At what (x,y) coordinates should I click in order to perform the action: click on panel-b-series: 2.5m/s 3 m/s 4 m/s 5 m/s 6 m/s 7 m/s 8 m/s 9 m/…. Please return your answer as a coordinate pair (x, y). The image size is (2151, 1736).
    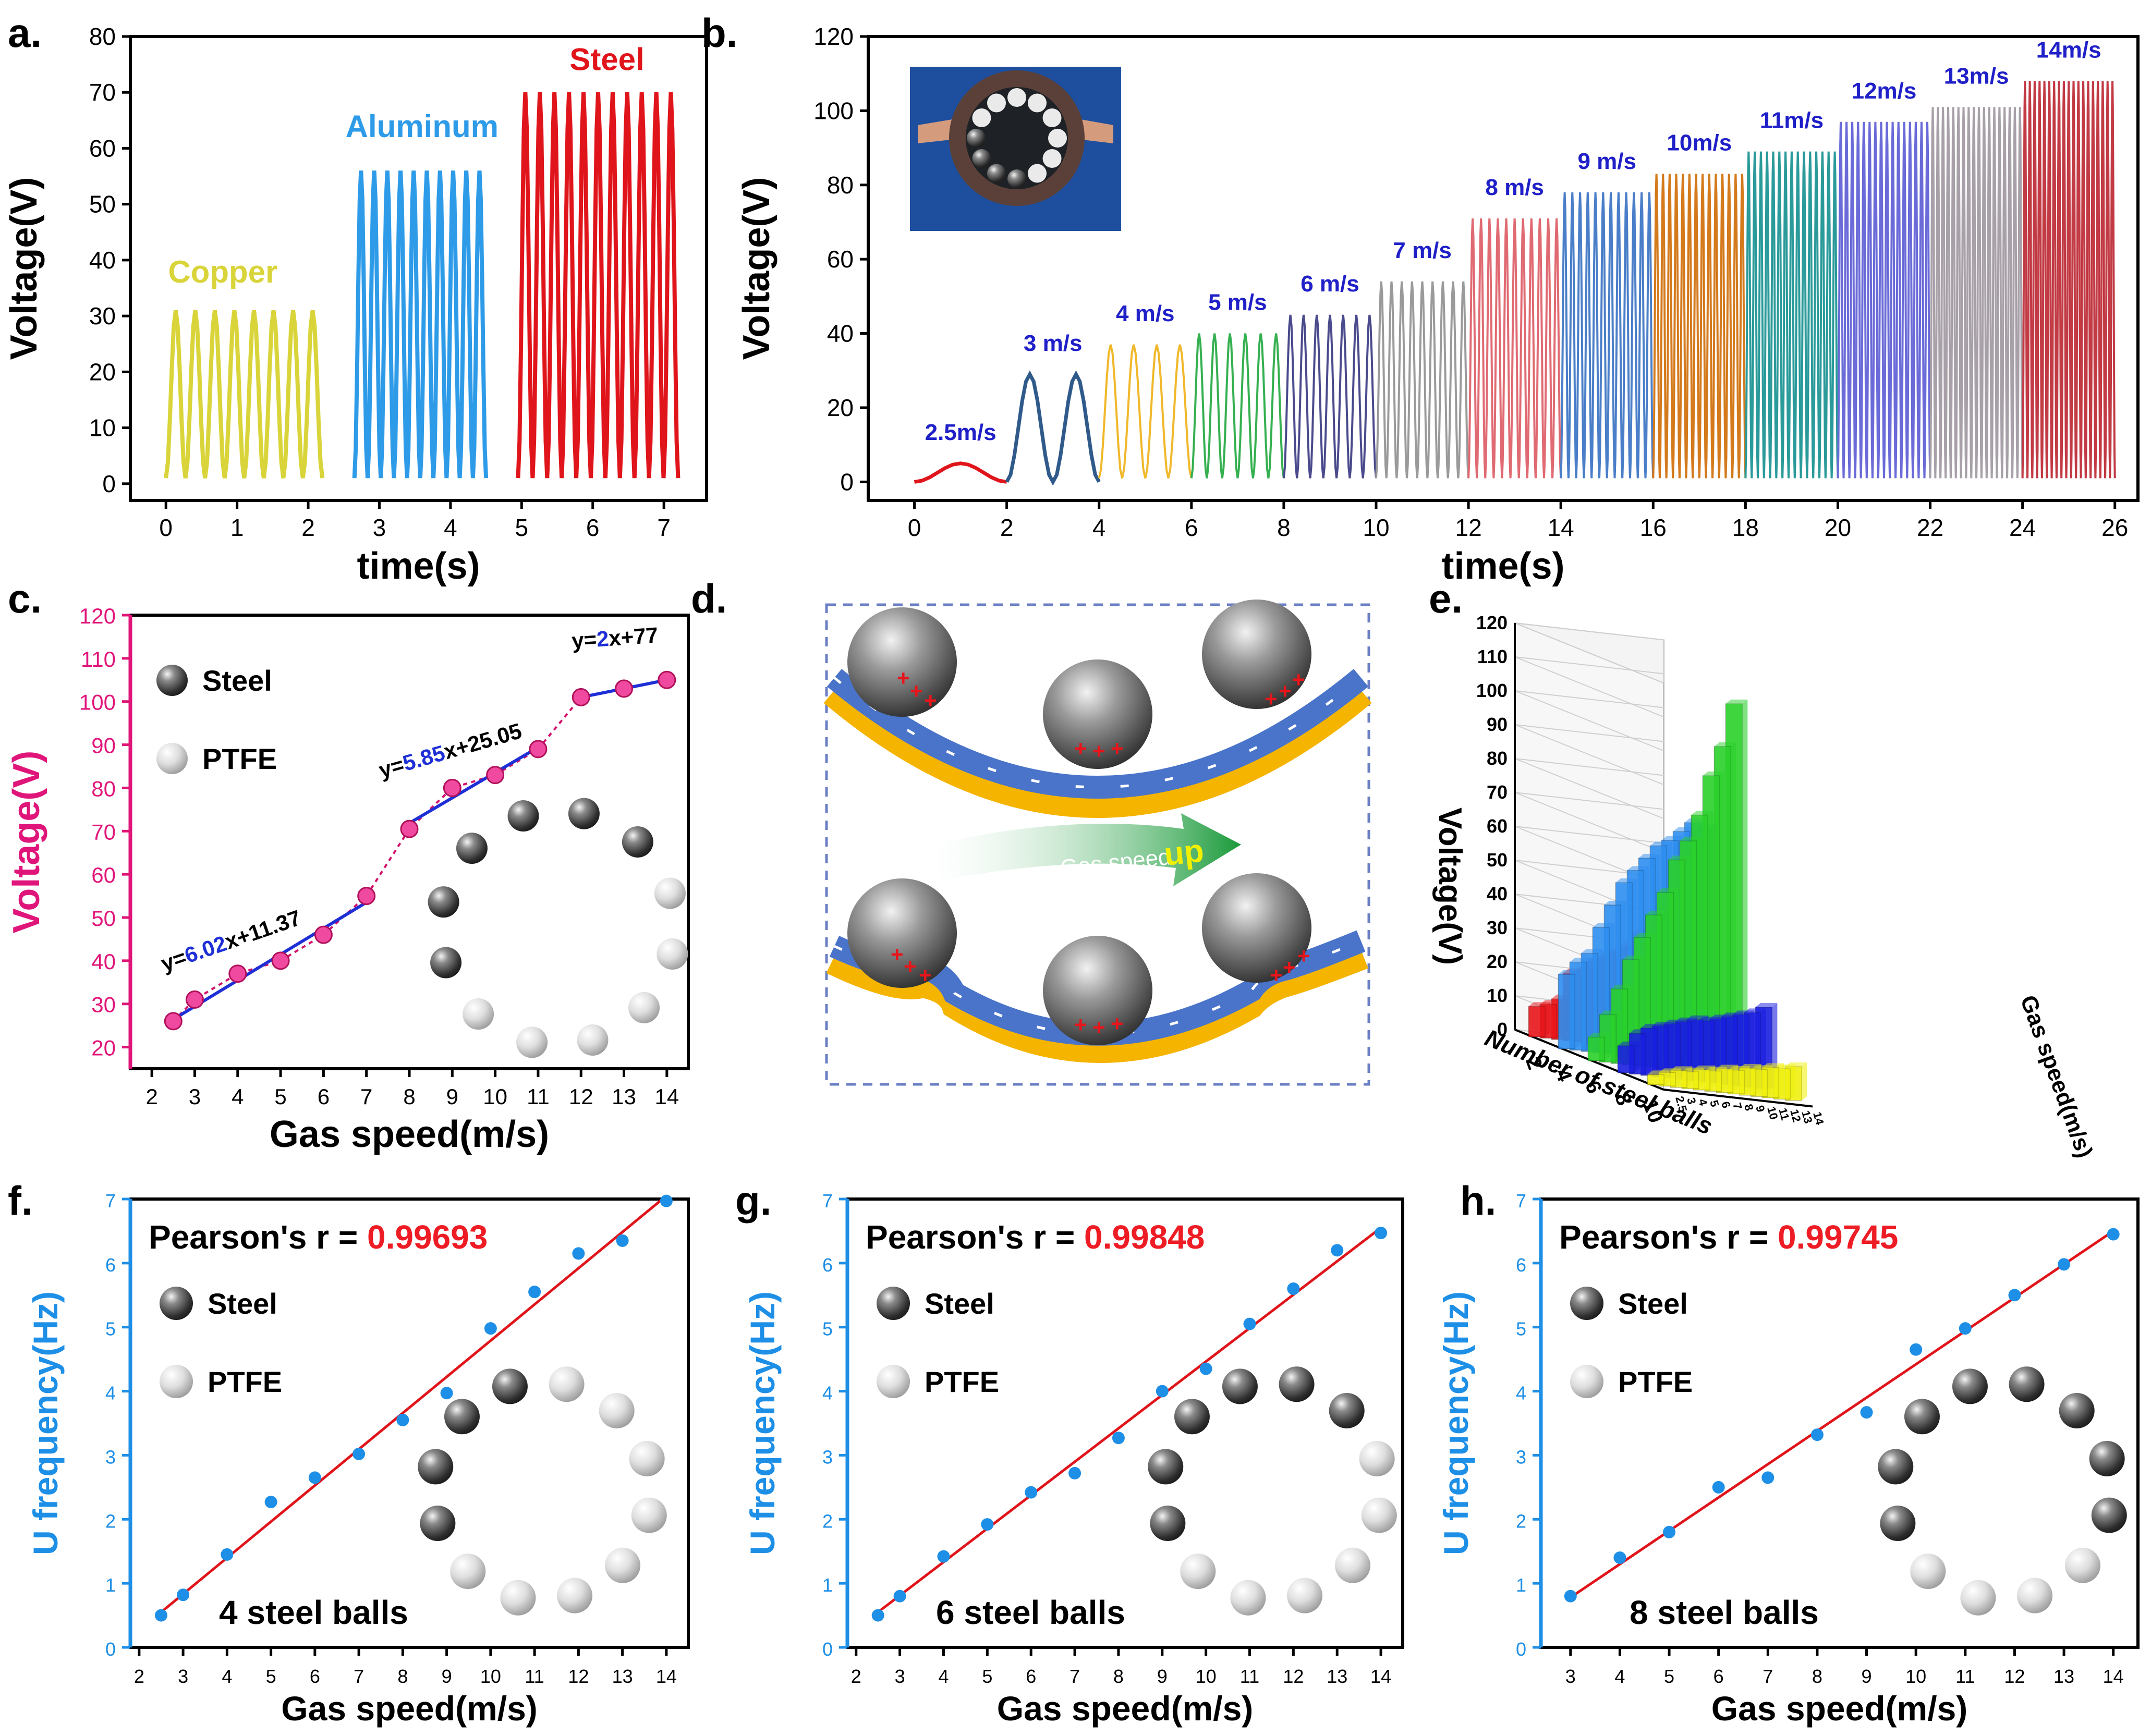
    Looking at the image, I should click on (1515, 262).